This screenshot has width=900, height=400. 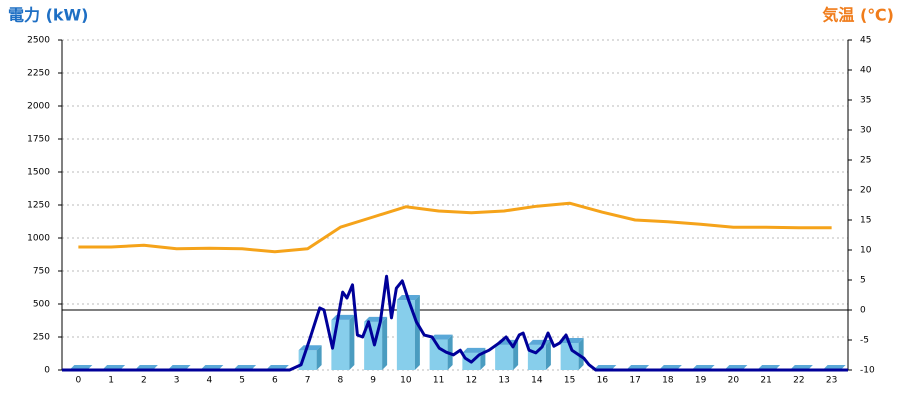 I want to click on x-tick-label: 16, so click(x=603, y=381).